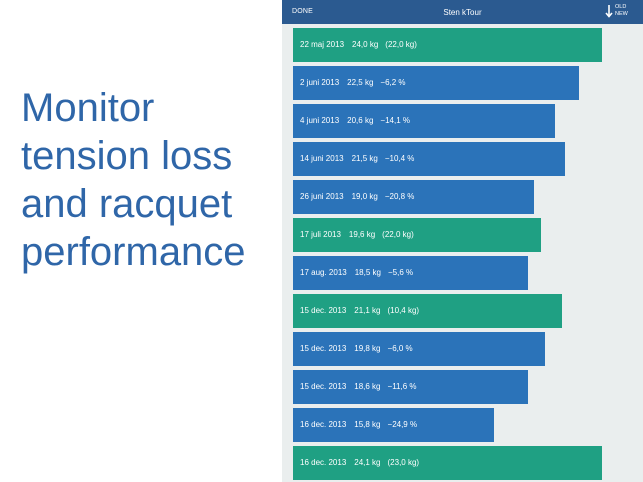  I want to click on entry-tension: 21,5 kg, so click(364, 158).